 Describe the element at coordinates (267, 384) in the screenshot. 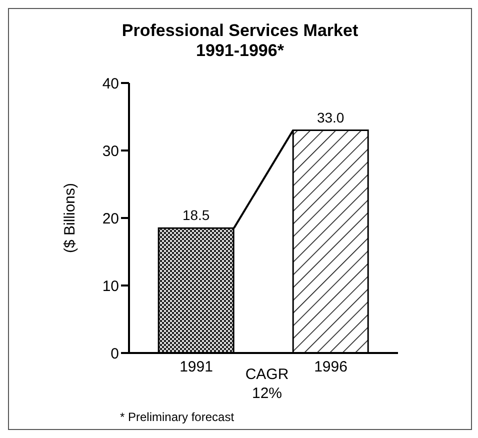

I see `text: CAGR 12%` at that location.